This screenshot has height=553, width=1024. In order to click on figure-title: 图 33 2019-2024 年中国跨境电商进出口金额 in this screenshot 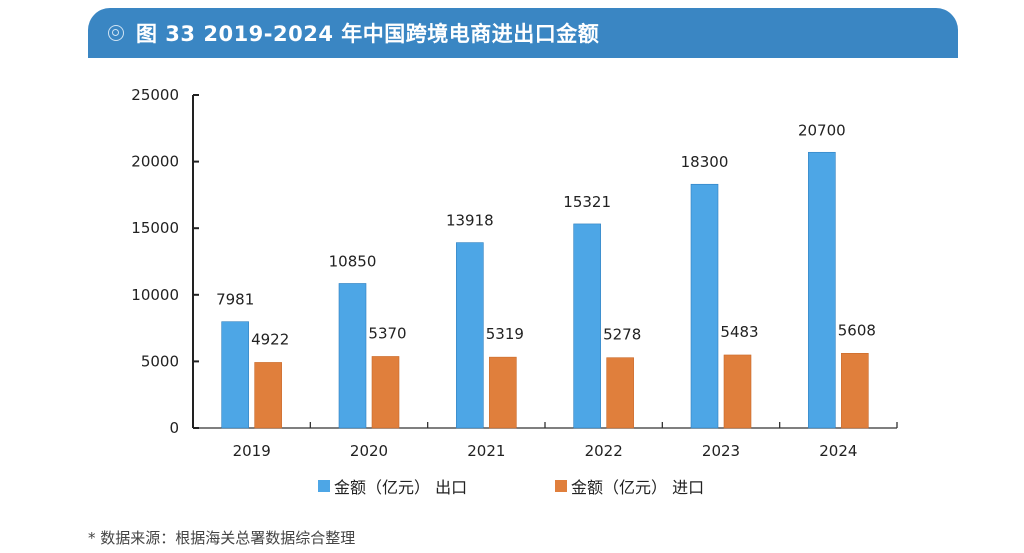, I will do `click(368, 34)`.